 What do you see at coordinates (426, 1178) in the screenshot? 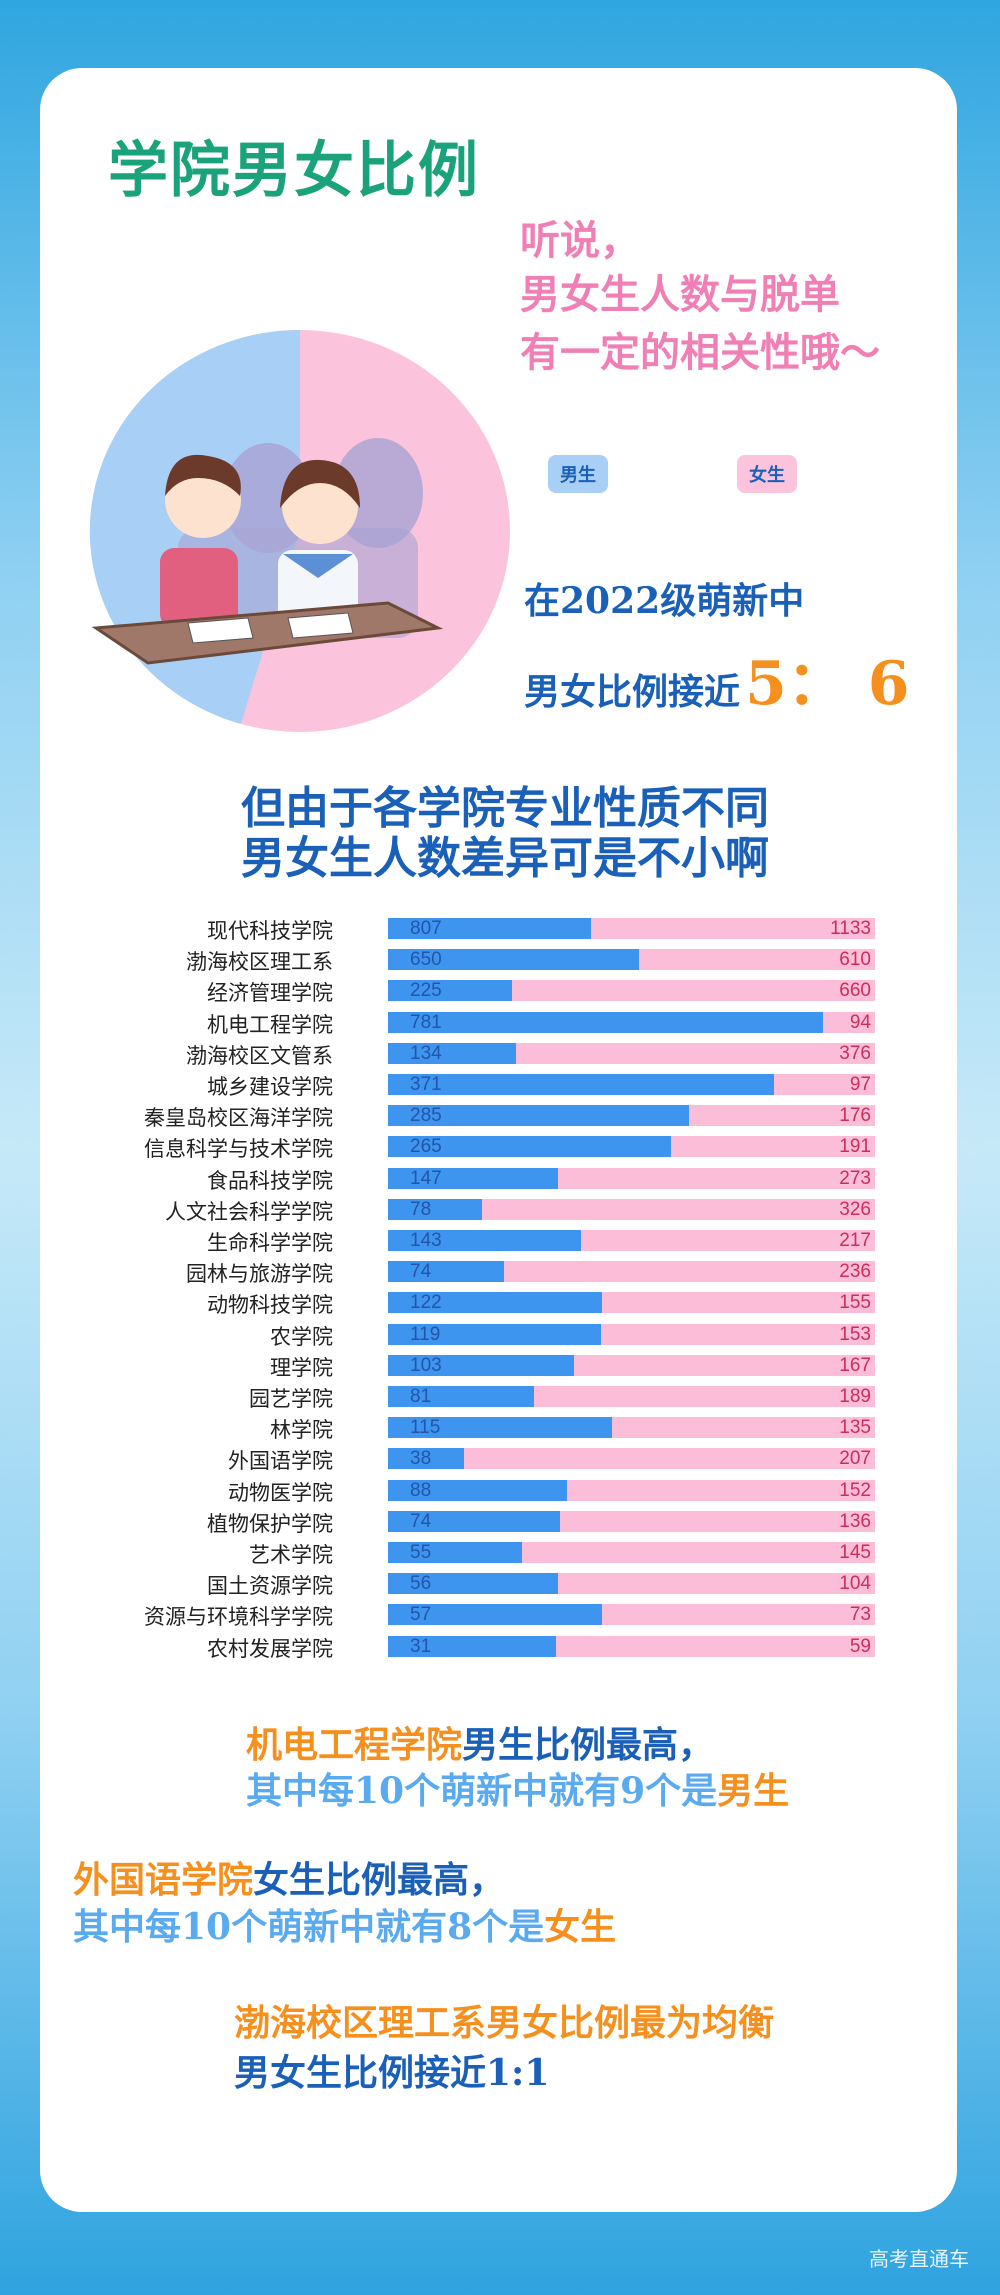
I see `value-label-male: 147` at bounding box center [426, 1178].